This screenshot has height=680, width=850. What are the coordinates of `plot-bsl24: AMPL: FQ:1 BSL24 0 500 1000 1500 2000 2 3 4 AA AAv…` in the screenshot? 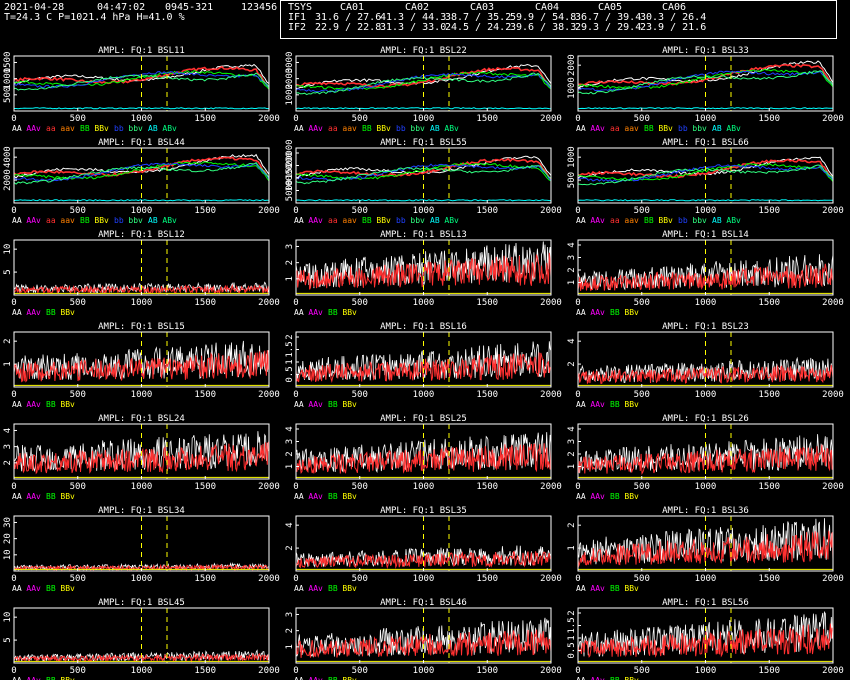 It's located at (141, 457).